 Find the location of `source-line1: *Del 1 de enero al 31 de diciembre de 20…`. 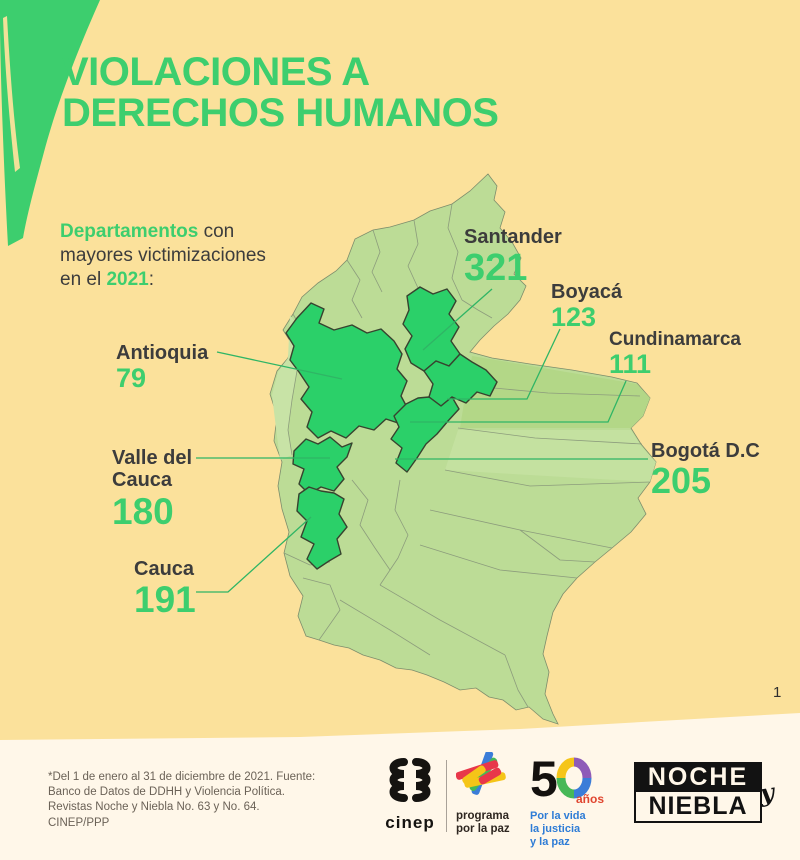

source-line1: *Del 1 de enero al 31 de diciembre de 20… is located at coordinates (182, 777).